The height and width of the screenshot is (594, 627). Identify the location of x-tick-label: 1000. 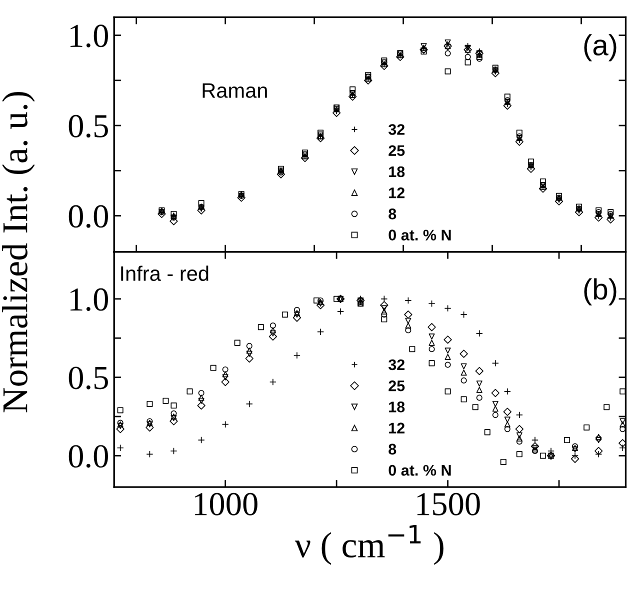
(226, 504).